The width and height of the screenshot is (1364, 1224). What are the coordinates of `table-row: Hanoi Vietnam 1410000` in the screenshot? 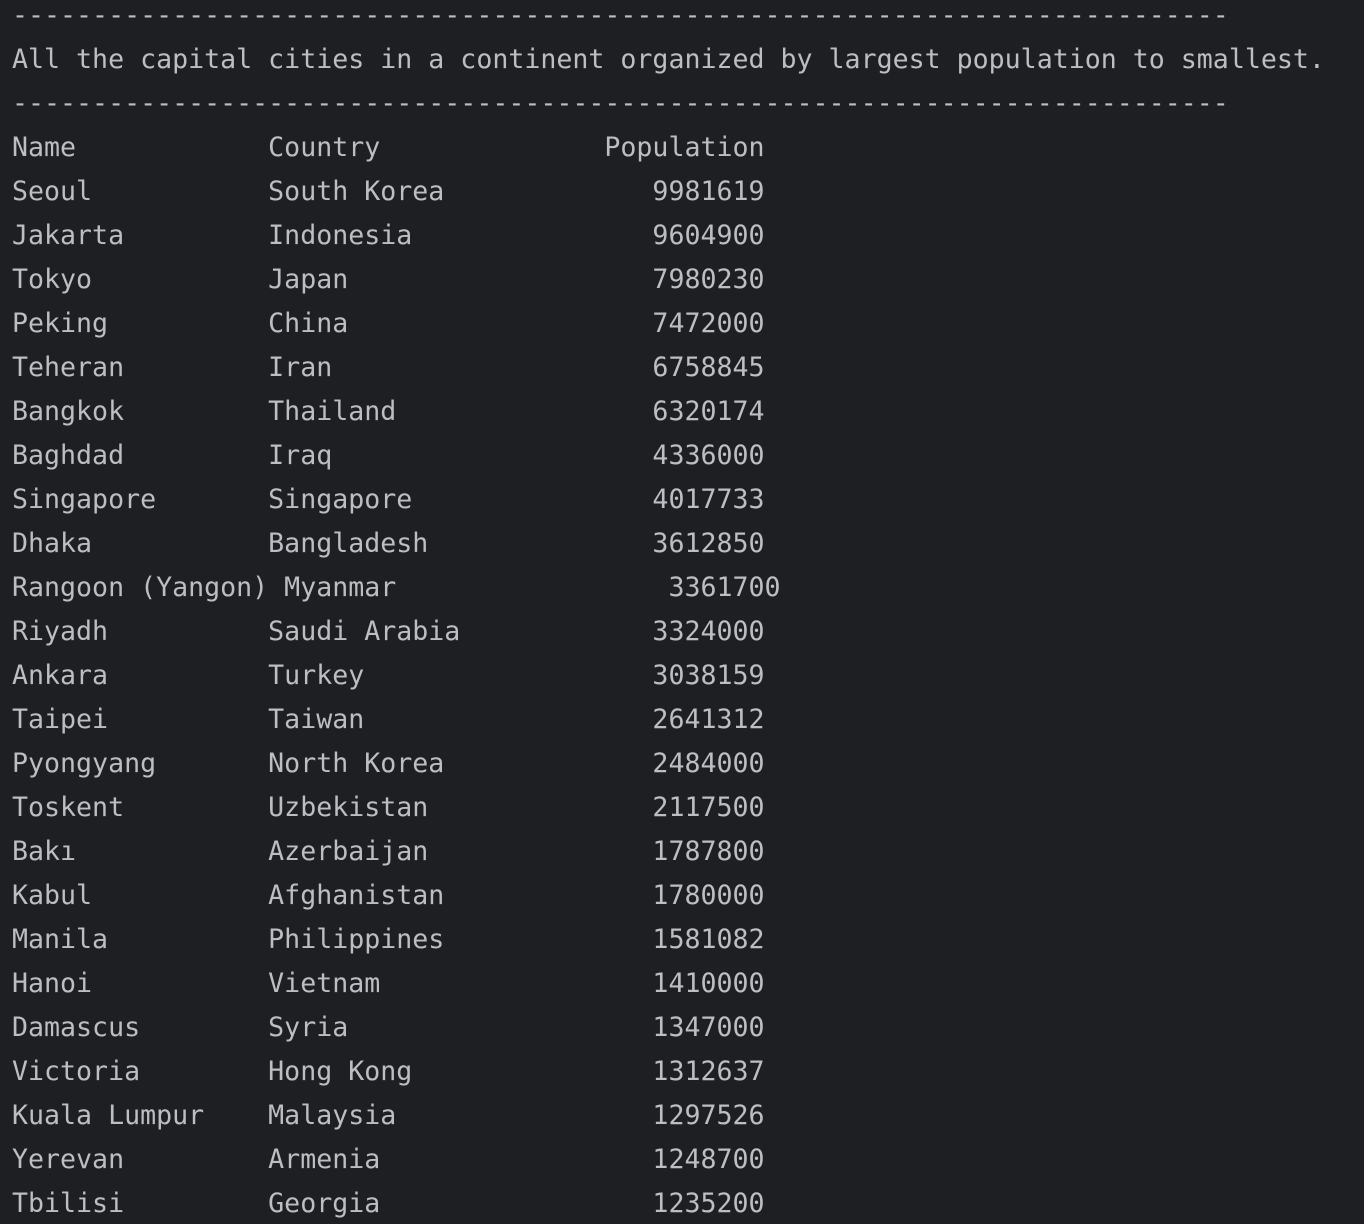 It's located at (388, 983).